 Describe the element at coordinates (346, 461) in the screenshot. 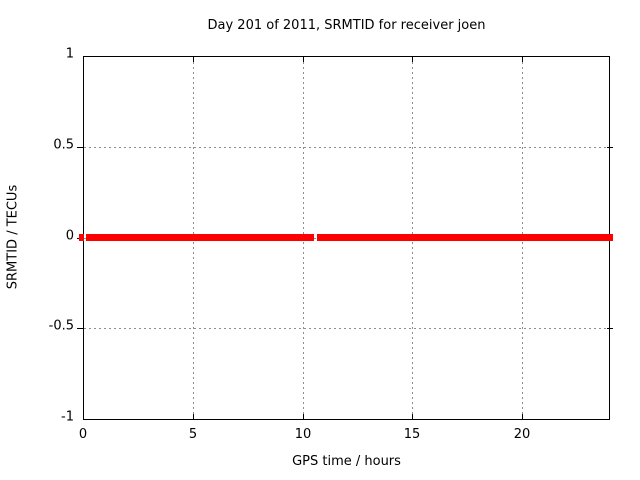

I see `x-axis-label: GPS time / hours` at that location.